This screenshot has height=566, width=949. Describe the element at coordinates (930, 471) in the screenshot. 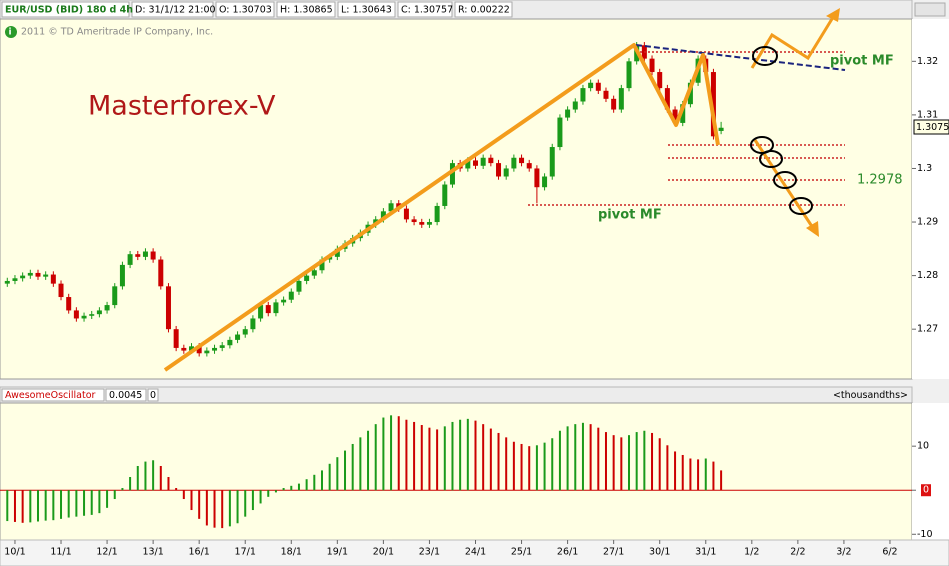

I see `oscillator-axis` at that location.